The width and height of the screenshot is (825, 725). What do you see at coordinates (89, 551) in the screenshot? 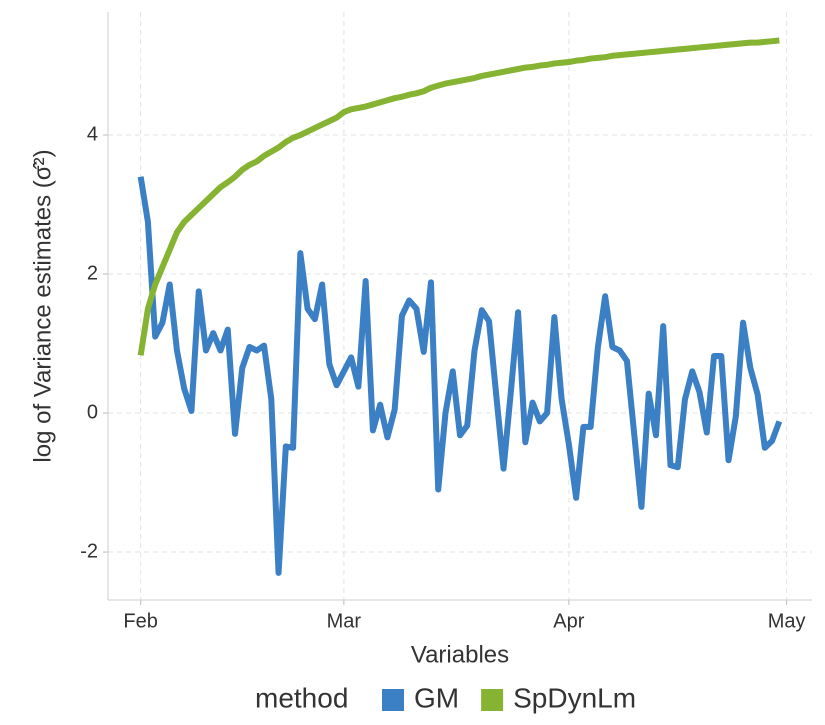
I see `y-tick-label: -2` at bounding box center [89, 551].